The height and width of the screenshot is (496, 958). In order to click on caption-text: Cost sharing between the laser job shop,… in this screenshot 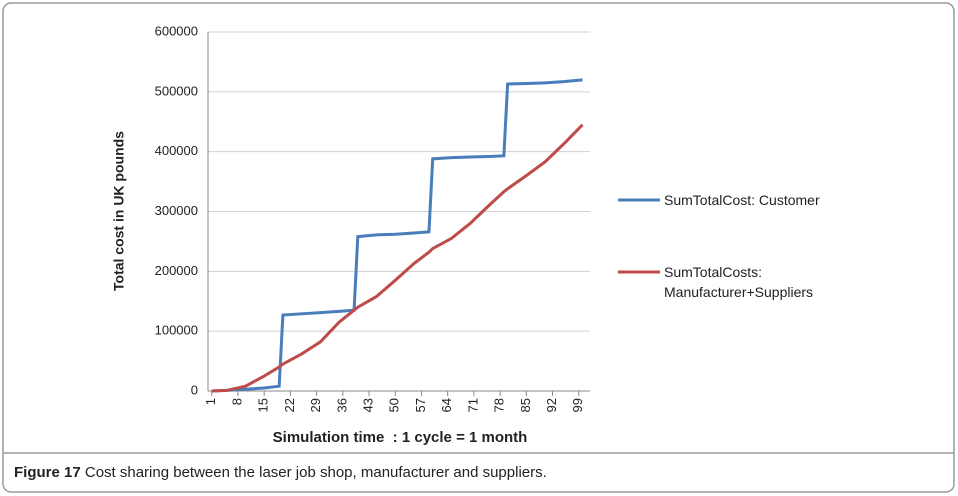, I will do `click(315, 472)`.